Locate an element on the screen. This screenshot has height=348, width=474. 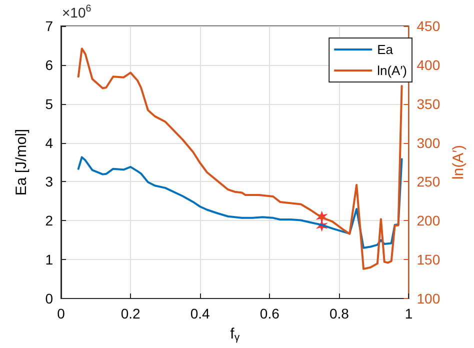
y2-axis-title: ln(A′) is located at coordinates (458, 162).